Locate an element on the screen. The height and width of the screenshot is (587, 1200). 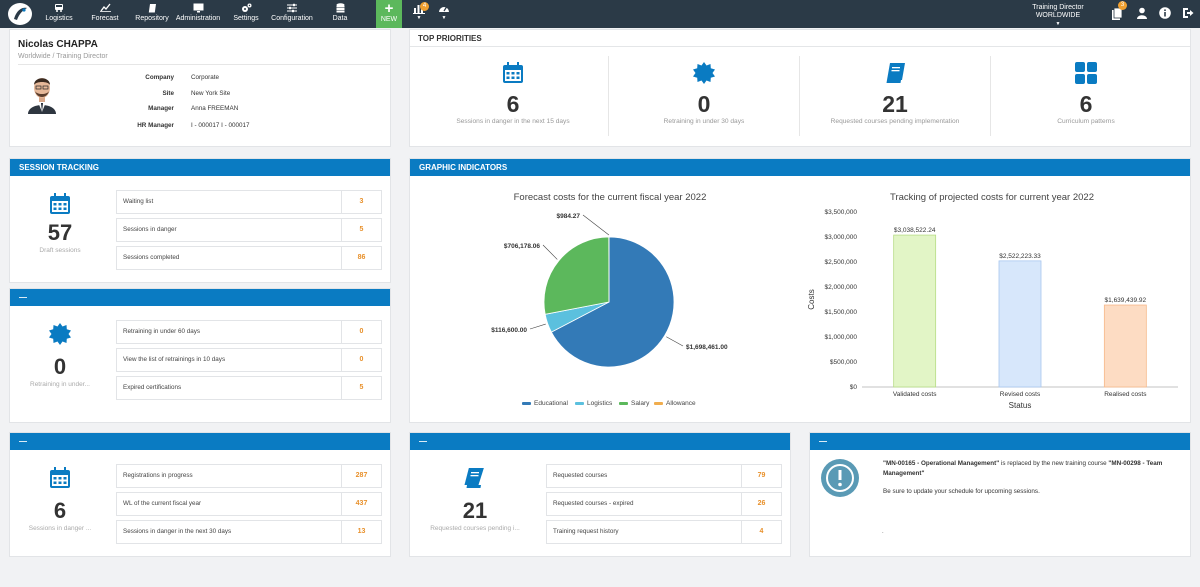
stat-row: Expired certifications 5 is located at coordinates (249, 388).